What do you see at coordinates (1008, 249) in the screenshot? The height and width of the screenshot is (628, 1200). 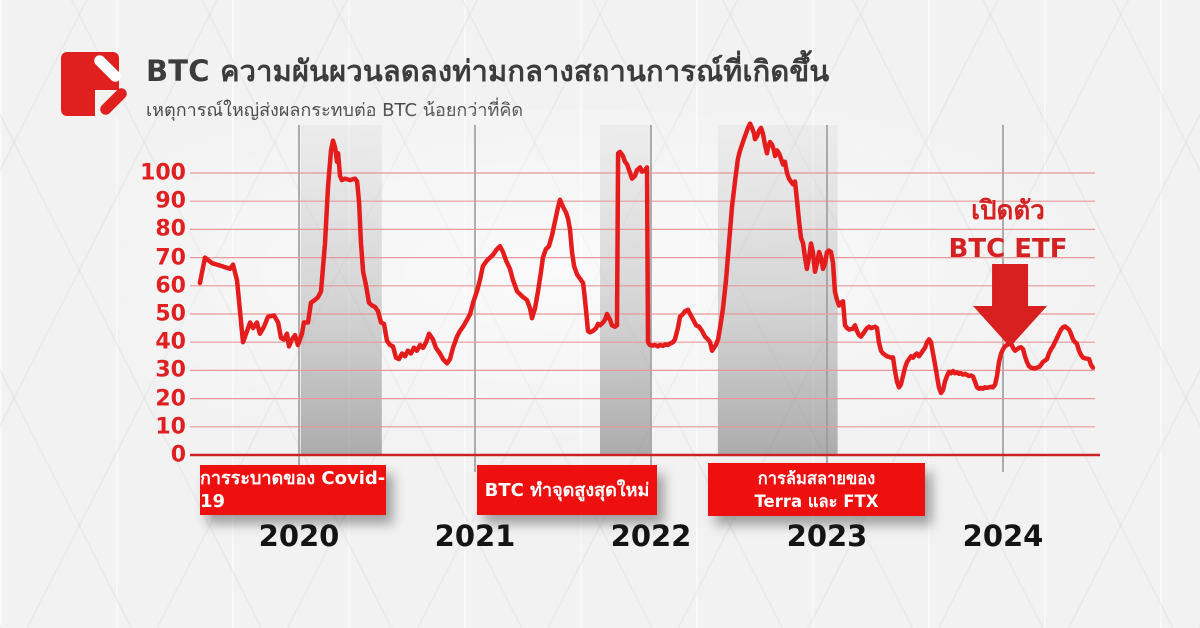 I see `etf-annotation-line2: BTC ETF` at bounding box center [1008, 249].